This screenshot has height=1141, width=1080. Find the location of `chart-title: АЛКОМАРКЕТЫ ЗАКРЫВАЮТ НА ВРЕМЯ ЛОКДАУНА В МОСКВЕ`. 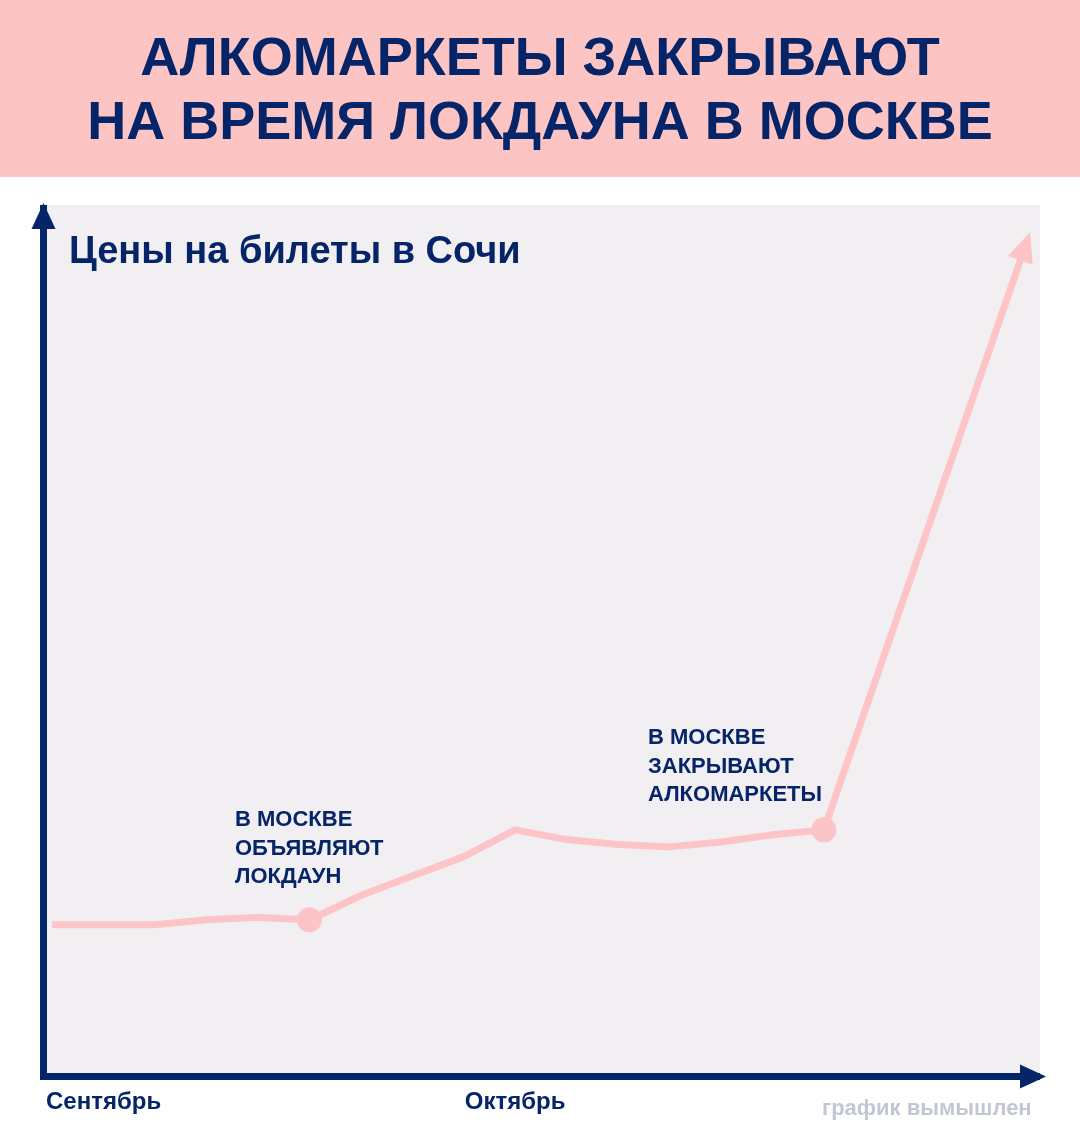

chart-title: АЛКОМАРКЕТЫ ЗАКРЫВАЮТ НА ВРЕМЯ ЛОКДАУНА В МОСКВЕ is located at coordinates (540, 88).